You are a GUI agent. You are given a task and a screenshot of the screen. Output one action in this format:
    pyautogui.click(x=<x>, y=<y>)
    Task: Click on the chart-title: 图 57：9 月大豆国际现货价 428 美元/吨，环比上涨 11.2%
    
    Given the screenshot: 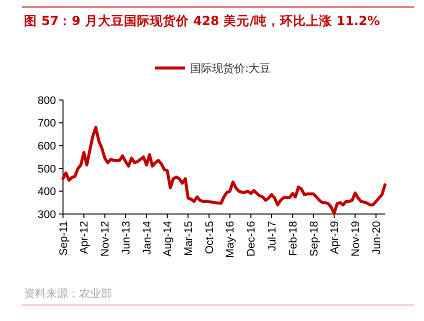 What is the action you would take?
    pyautogui.click(x=202, y=20)
    